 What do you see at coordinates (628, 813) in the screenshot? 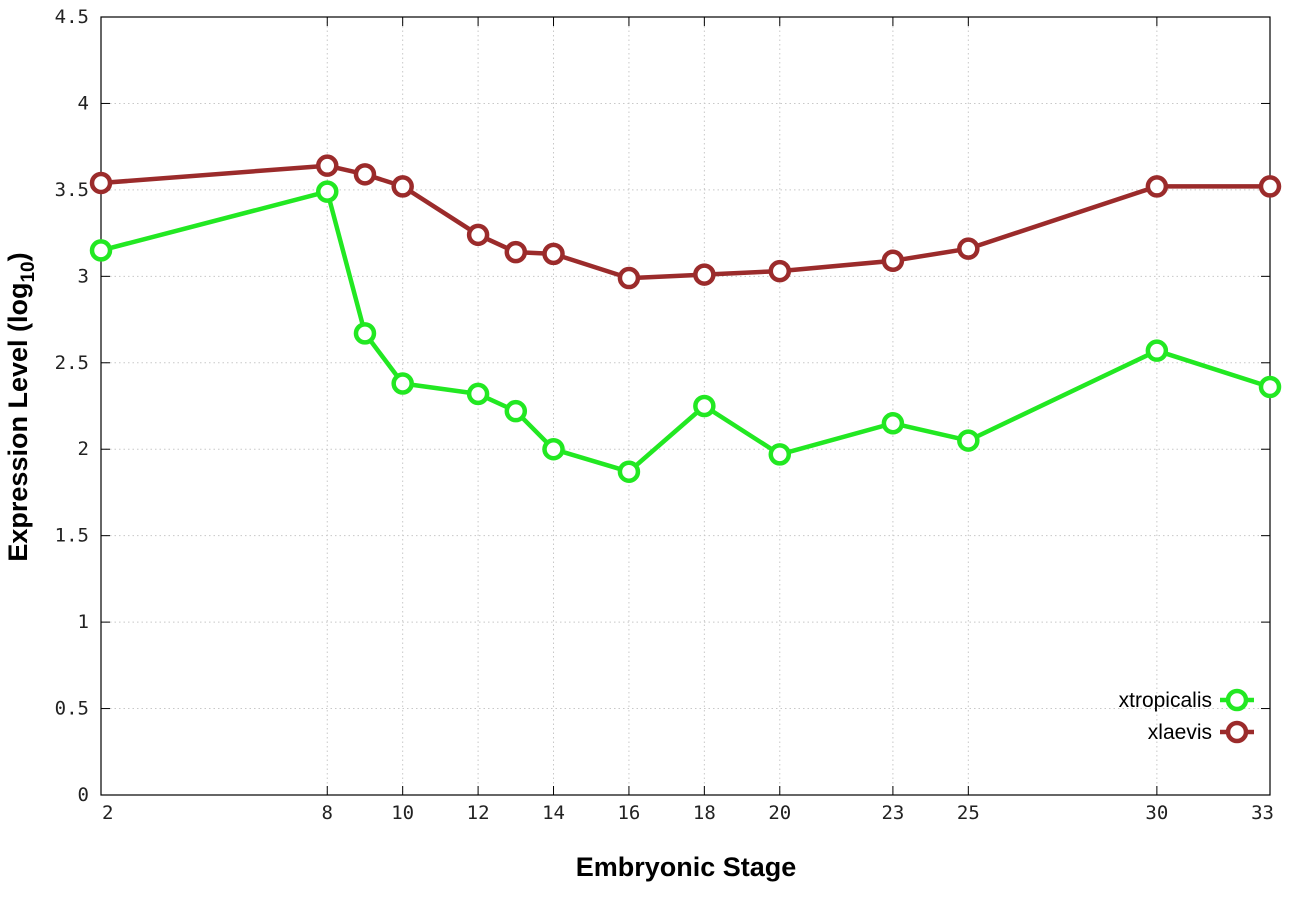
I see `x-tick-label: 16` at bounding box center [628, 813].